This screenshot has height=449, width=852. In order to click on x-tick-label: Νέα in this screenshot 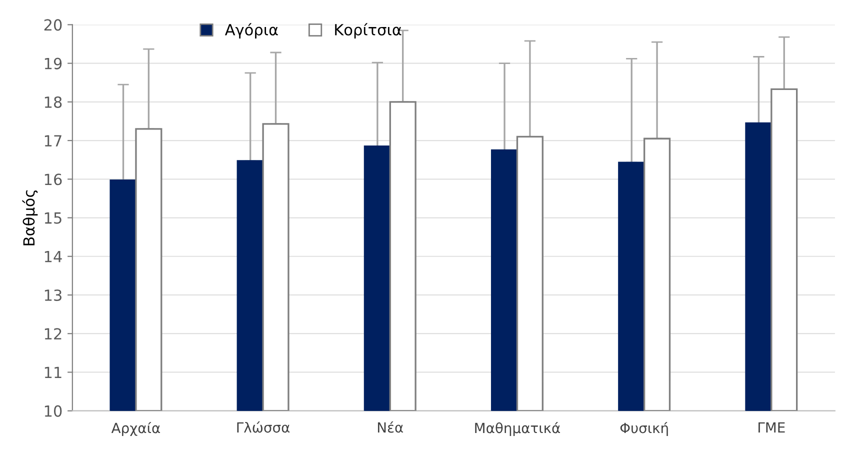, I will do `click(391, 427)`.